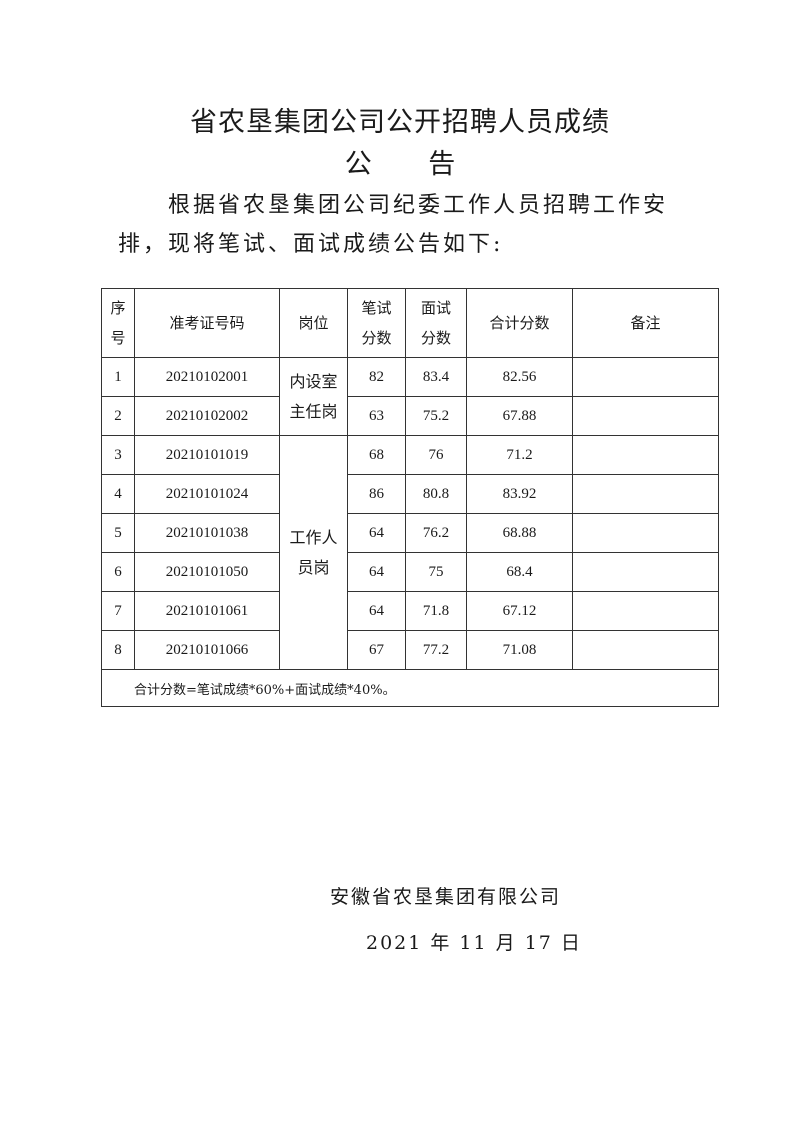  What do you see at coordinates (393, 225) in the screenshot?
I see `intro-paragraph: 根据省农垦集团公司纪委工作人员招聘工作安排，现将笔试、面试成绩公告如下:` at bounding box center [393, 225].